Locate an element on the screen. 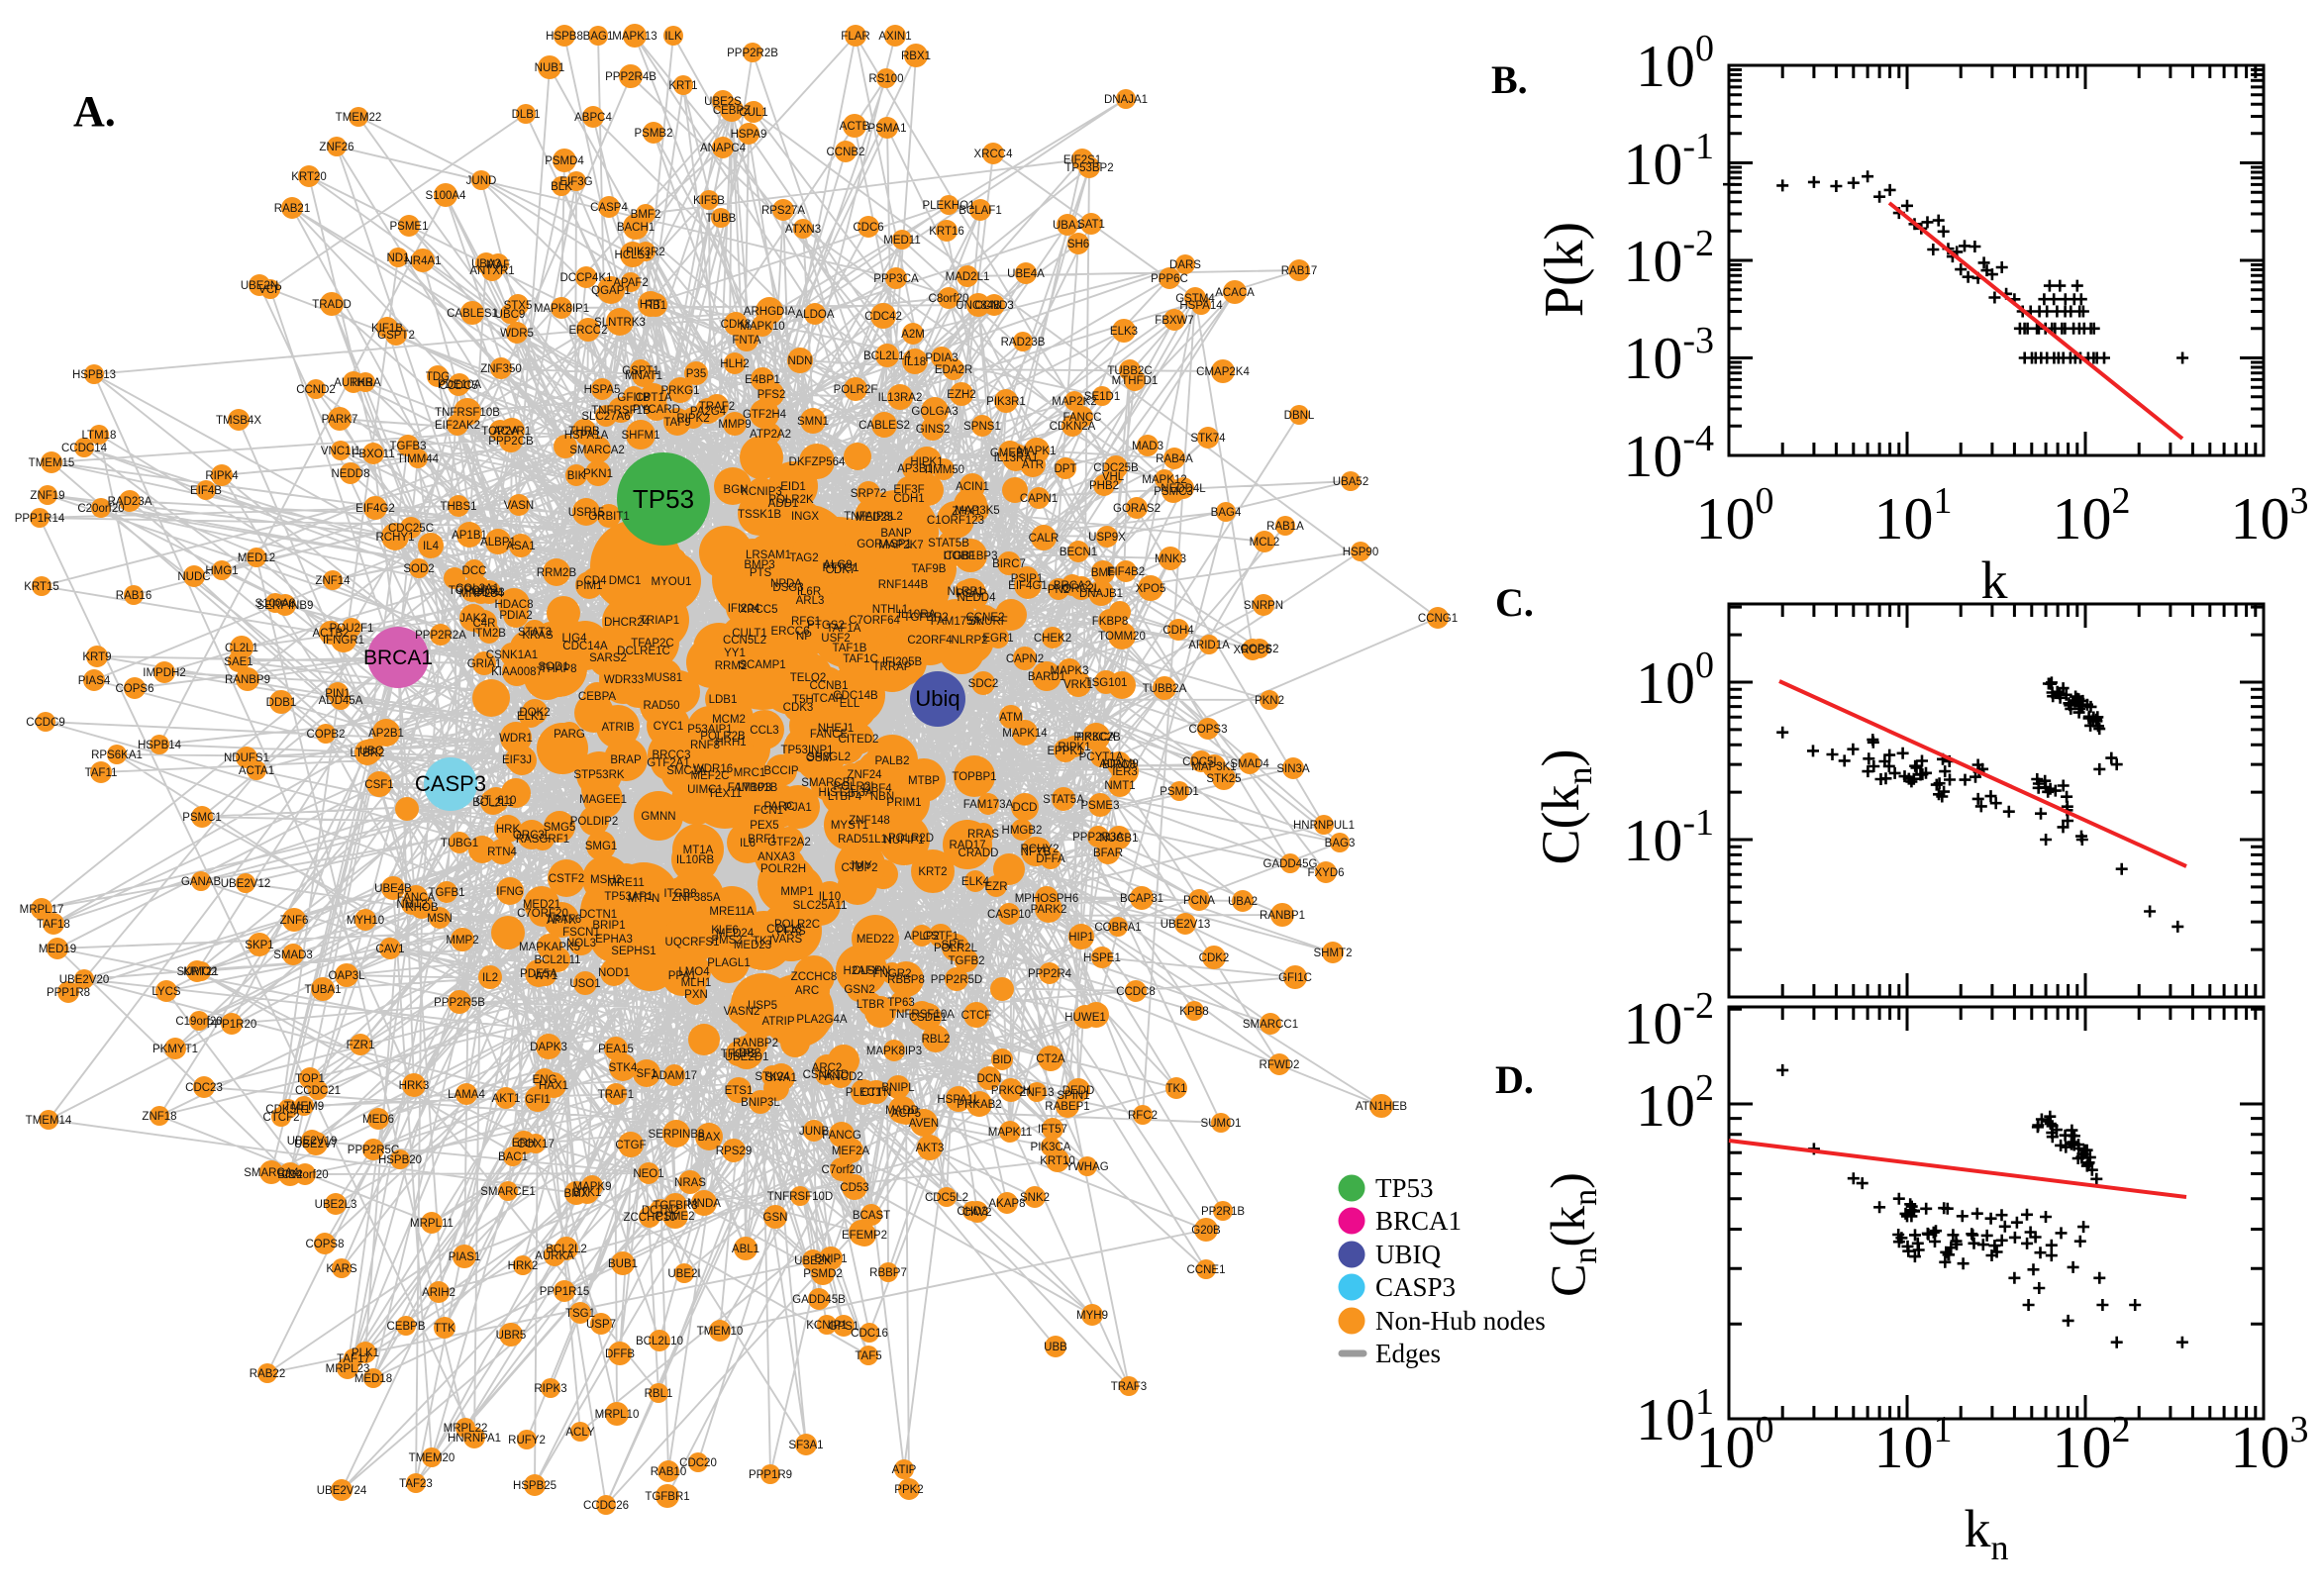 Image resolution: width=2323 pixels, height=1596 pixels. svg-text: RABEP1 is located at coordinates (1067, 1107).